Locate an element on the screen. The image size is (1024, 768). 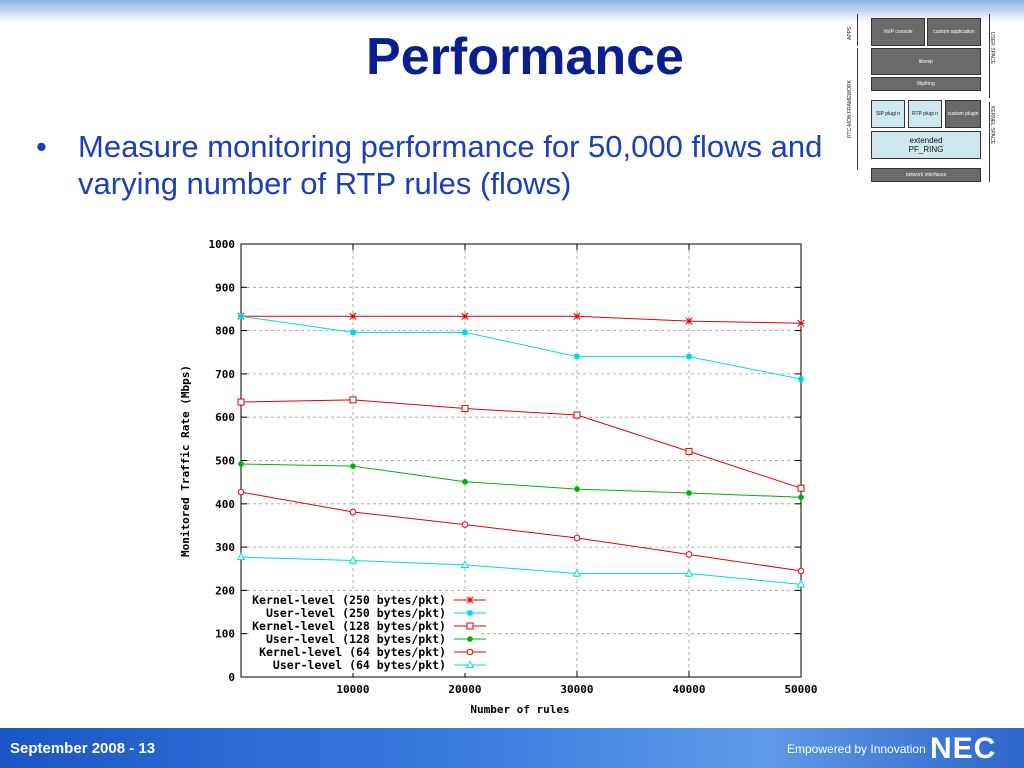
label-apps: APPS is located at coordinates (850, 33).